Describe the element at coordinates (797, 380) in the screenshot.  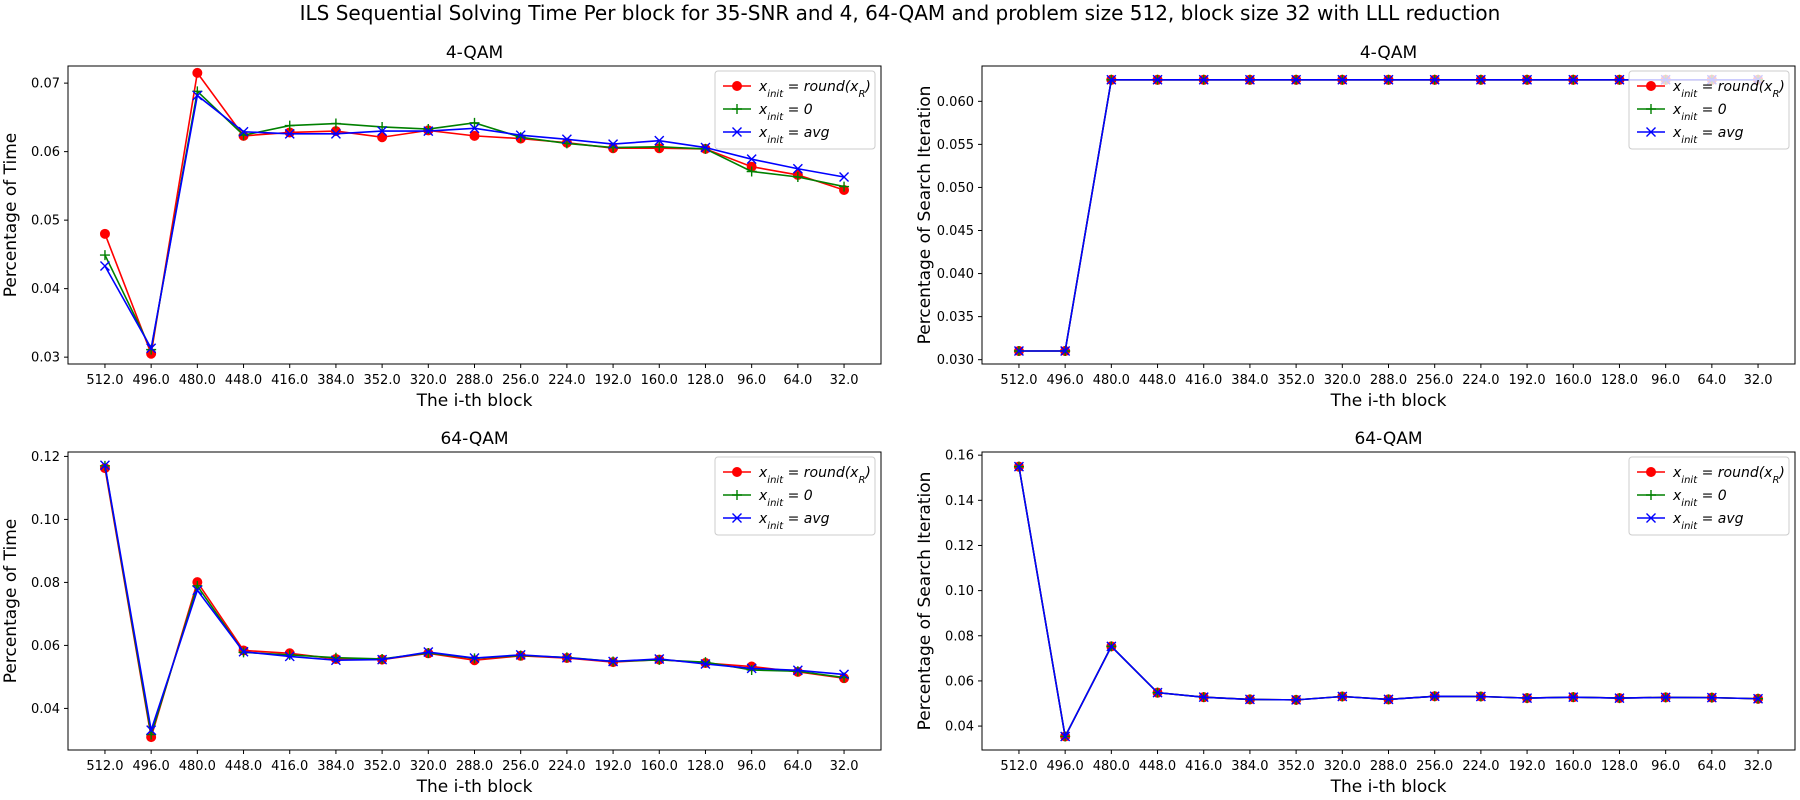
I see `panel-1-xtick-label: 64.0` at that location.